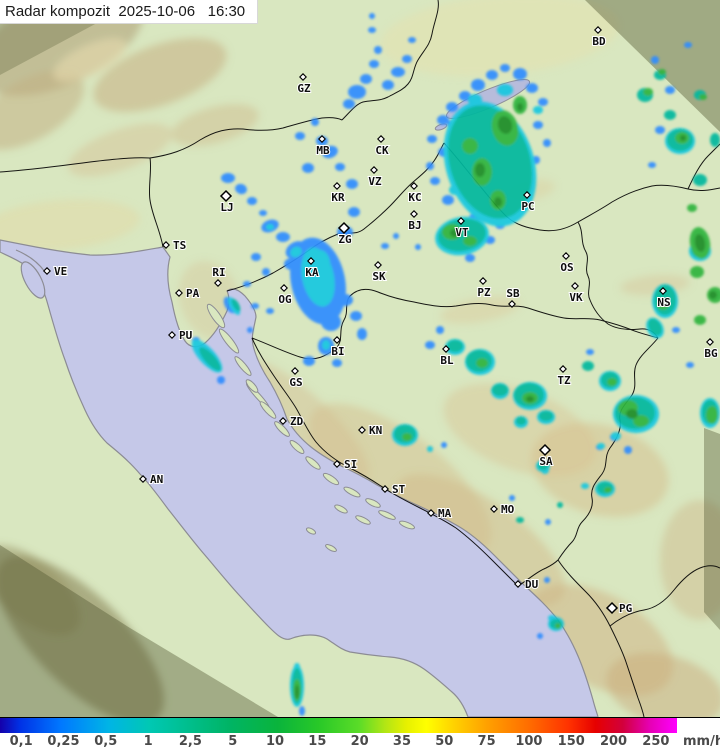 The height and width of the screenshot is (751, 720). Describe the element at coordinates (484, 292) in the screenshot. I see `city-label: PZ` at that location.